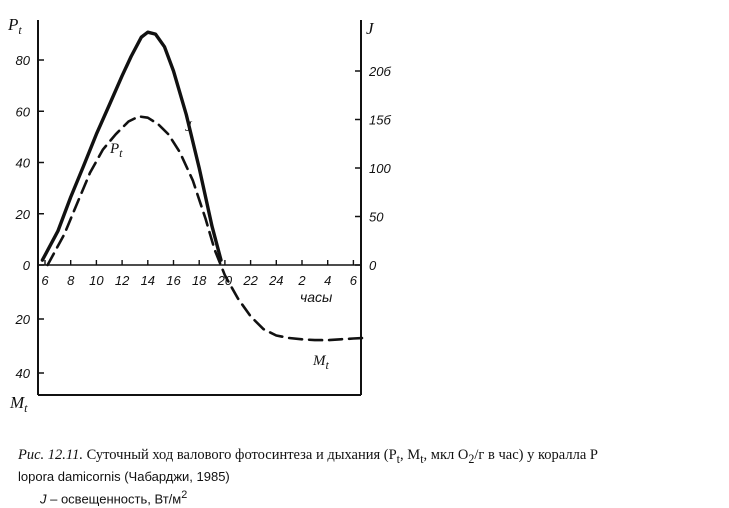 This screenshot has width=729, height=508. What do you see at coordinates (43, 499) in the screenshot?
I see `caption-symbol-j: J` at bounding box center [43, 499].